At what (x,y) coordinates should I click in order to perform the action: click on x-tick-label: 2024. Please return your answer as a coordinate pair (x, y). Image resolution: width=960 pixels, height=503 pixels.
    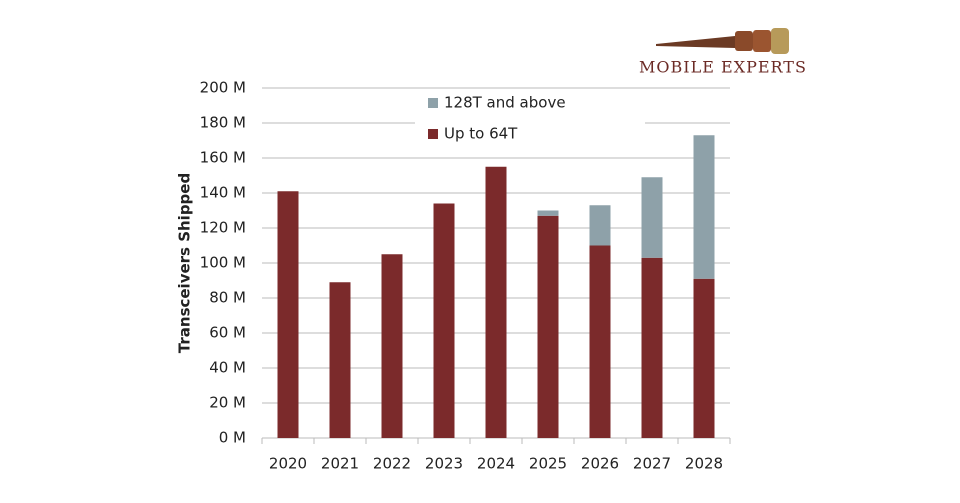
    Looking at the image, I should click on (496, 464).